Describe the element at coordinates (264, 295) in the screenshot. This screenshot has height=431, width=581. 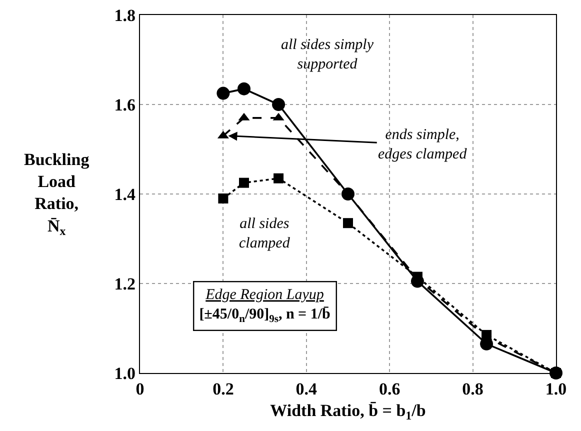
I see `annotation: Edge Region Layup` at that location.